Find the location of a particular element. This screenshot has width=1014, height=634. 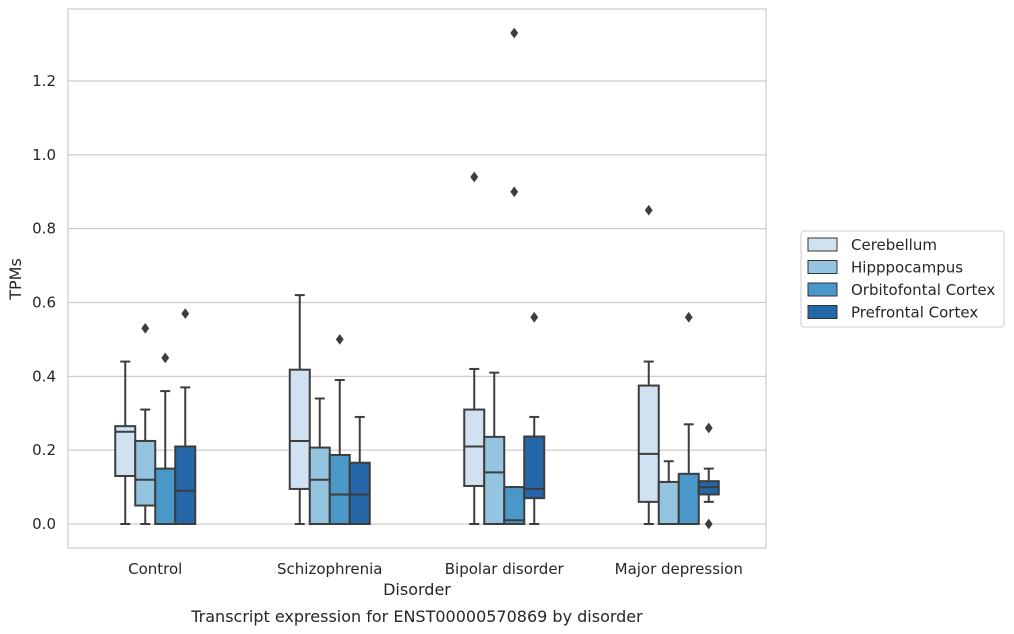

x-tick-label: Schizophrenia is located at coordinates (329, 569).